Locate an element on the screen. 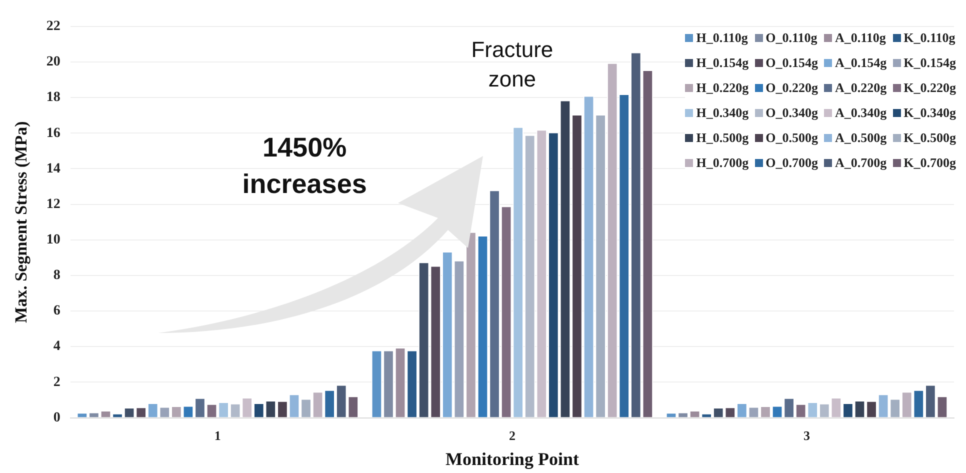 Image resolution: width=966 pixels, height=473 pixels. legend-label: H_0.154g is located at coordinates (722, 63).